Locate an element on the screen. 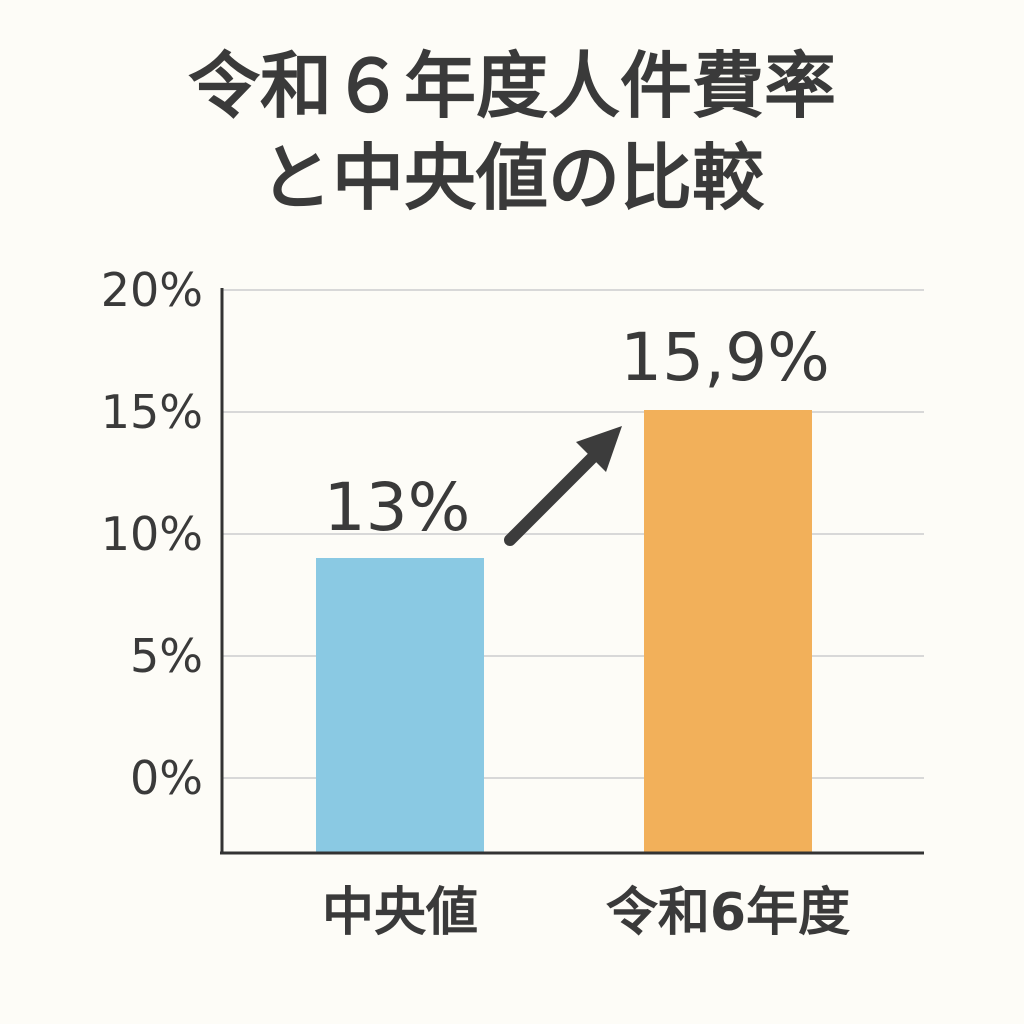 This screenshot has height=1024, width=1024. y-tick-label: 20% is located at coordinates (152, 290).